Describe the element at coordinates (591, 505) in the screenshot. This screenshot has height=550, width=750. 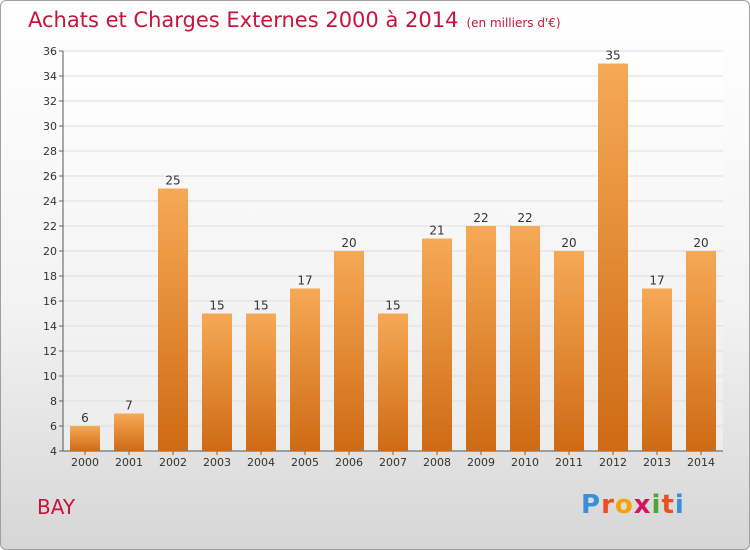
I see `logo-letter: P` at that location.